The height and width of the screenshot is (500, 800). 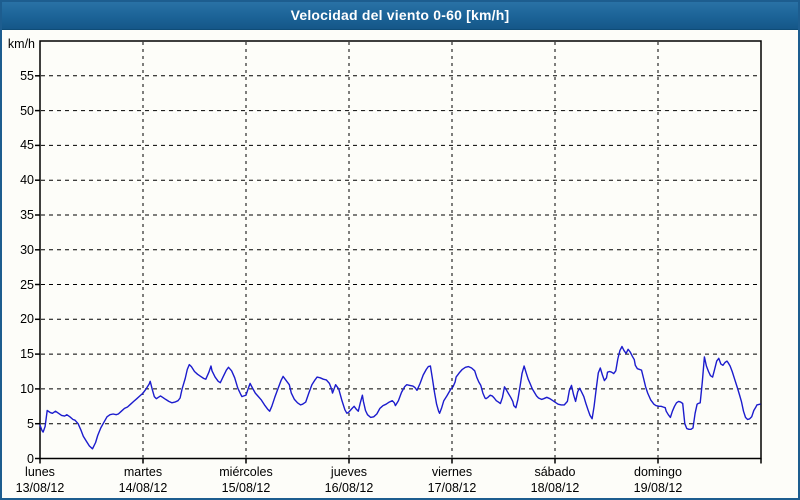 I want to click on y-axis-tick-label: 55, so click(x=27, y=76).